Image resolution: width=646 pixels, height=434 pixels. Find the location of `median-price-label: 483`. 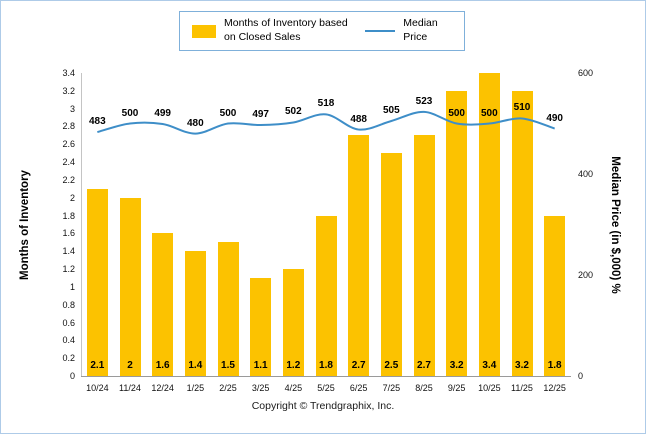

median-price-label: 483 is located at coordinates (97, 122).